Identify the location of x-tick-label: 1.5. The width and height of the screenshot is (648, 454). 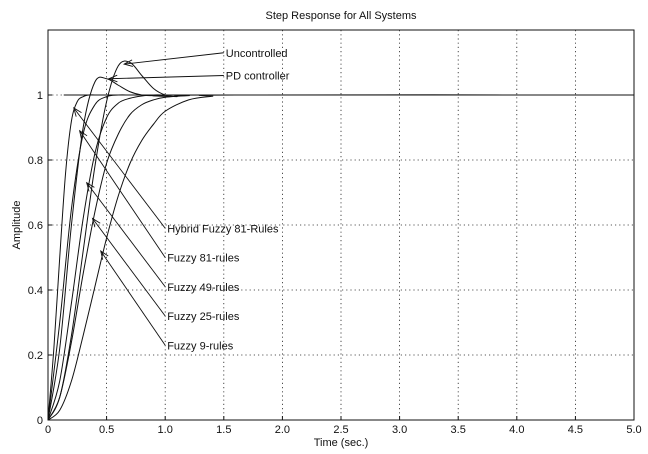
(223, 430).